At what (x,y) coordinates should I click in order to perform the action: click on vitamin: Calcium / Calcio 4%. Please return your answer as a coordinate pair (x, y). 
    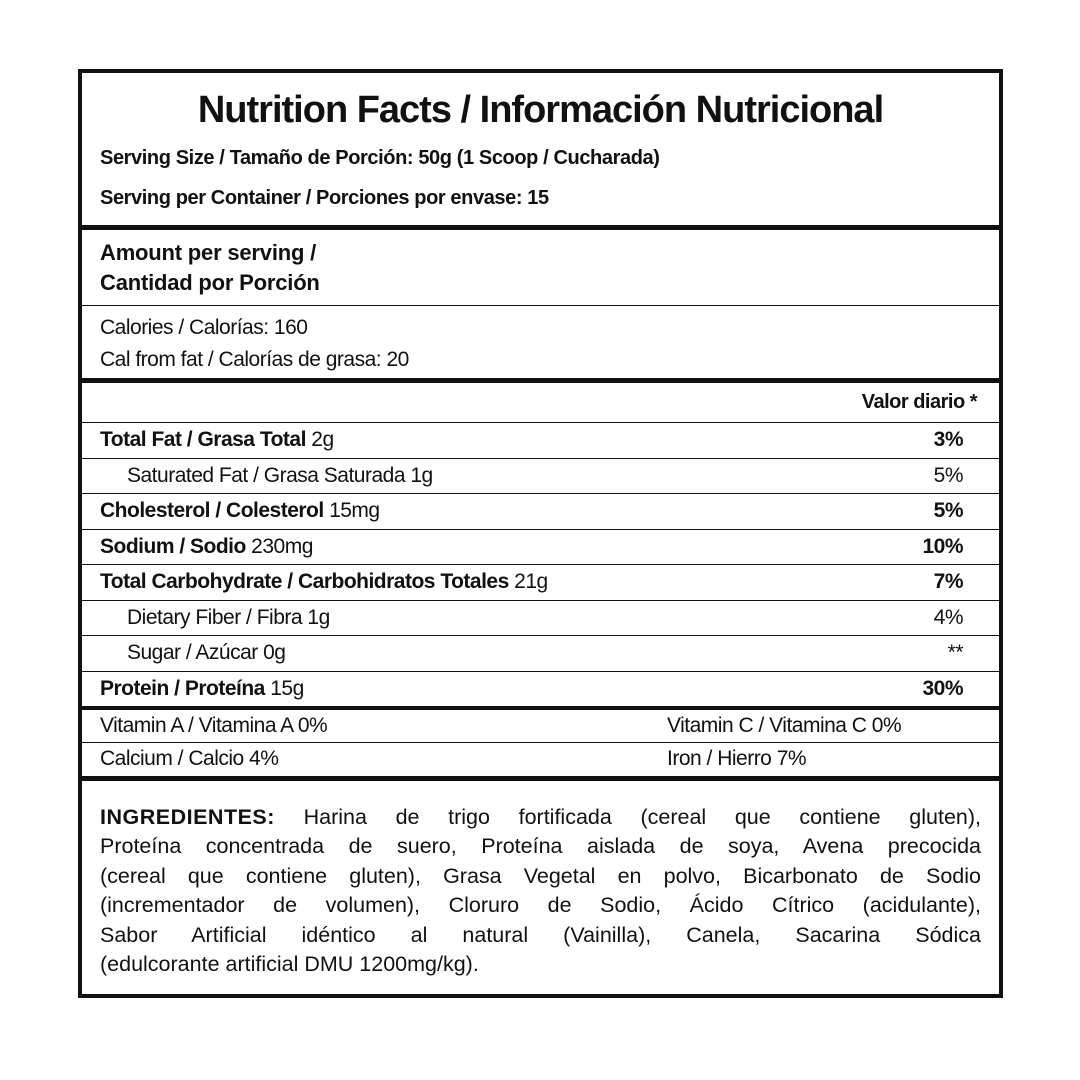
    Looking at the image, I should click on (189, 758).